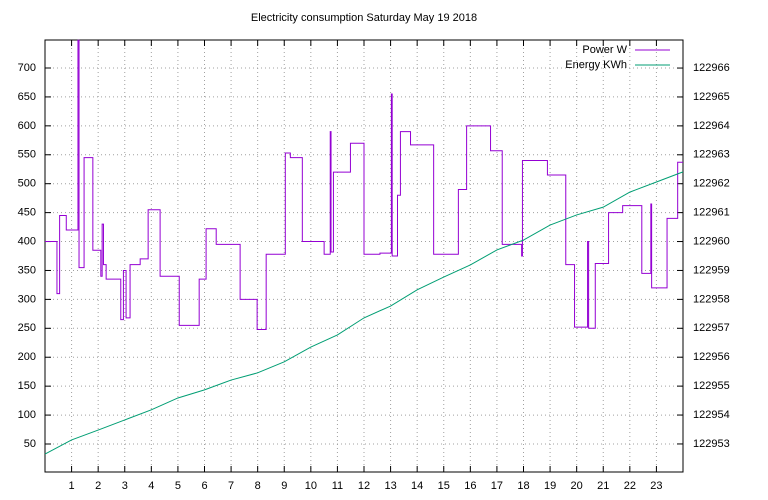 The image size is (768, 500). What do you see at coordinates (550, 486) in the screenshot?
I see `x-tick-label: 19` at bounding box center [550, 486].